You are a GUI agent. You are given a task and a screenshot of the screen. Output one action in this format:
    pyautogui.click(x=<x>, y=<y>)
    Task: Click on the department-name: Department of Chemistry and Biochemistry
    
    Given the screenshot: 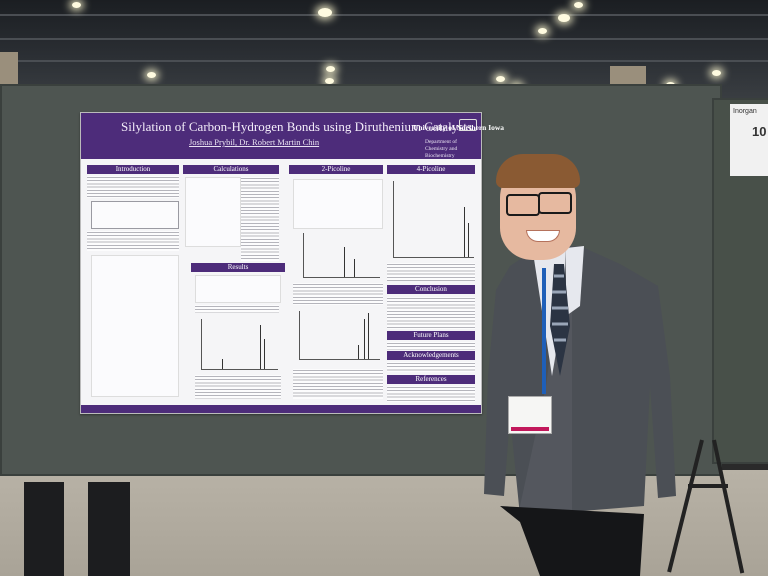 What is the action you would take?
    pyautogui.click(x=441, y=149)
    